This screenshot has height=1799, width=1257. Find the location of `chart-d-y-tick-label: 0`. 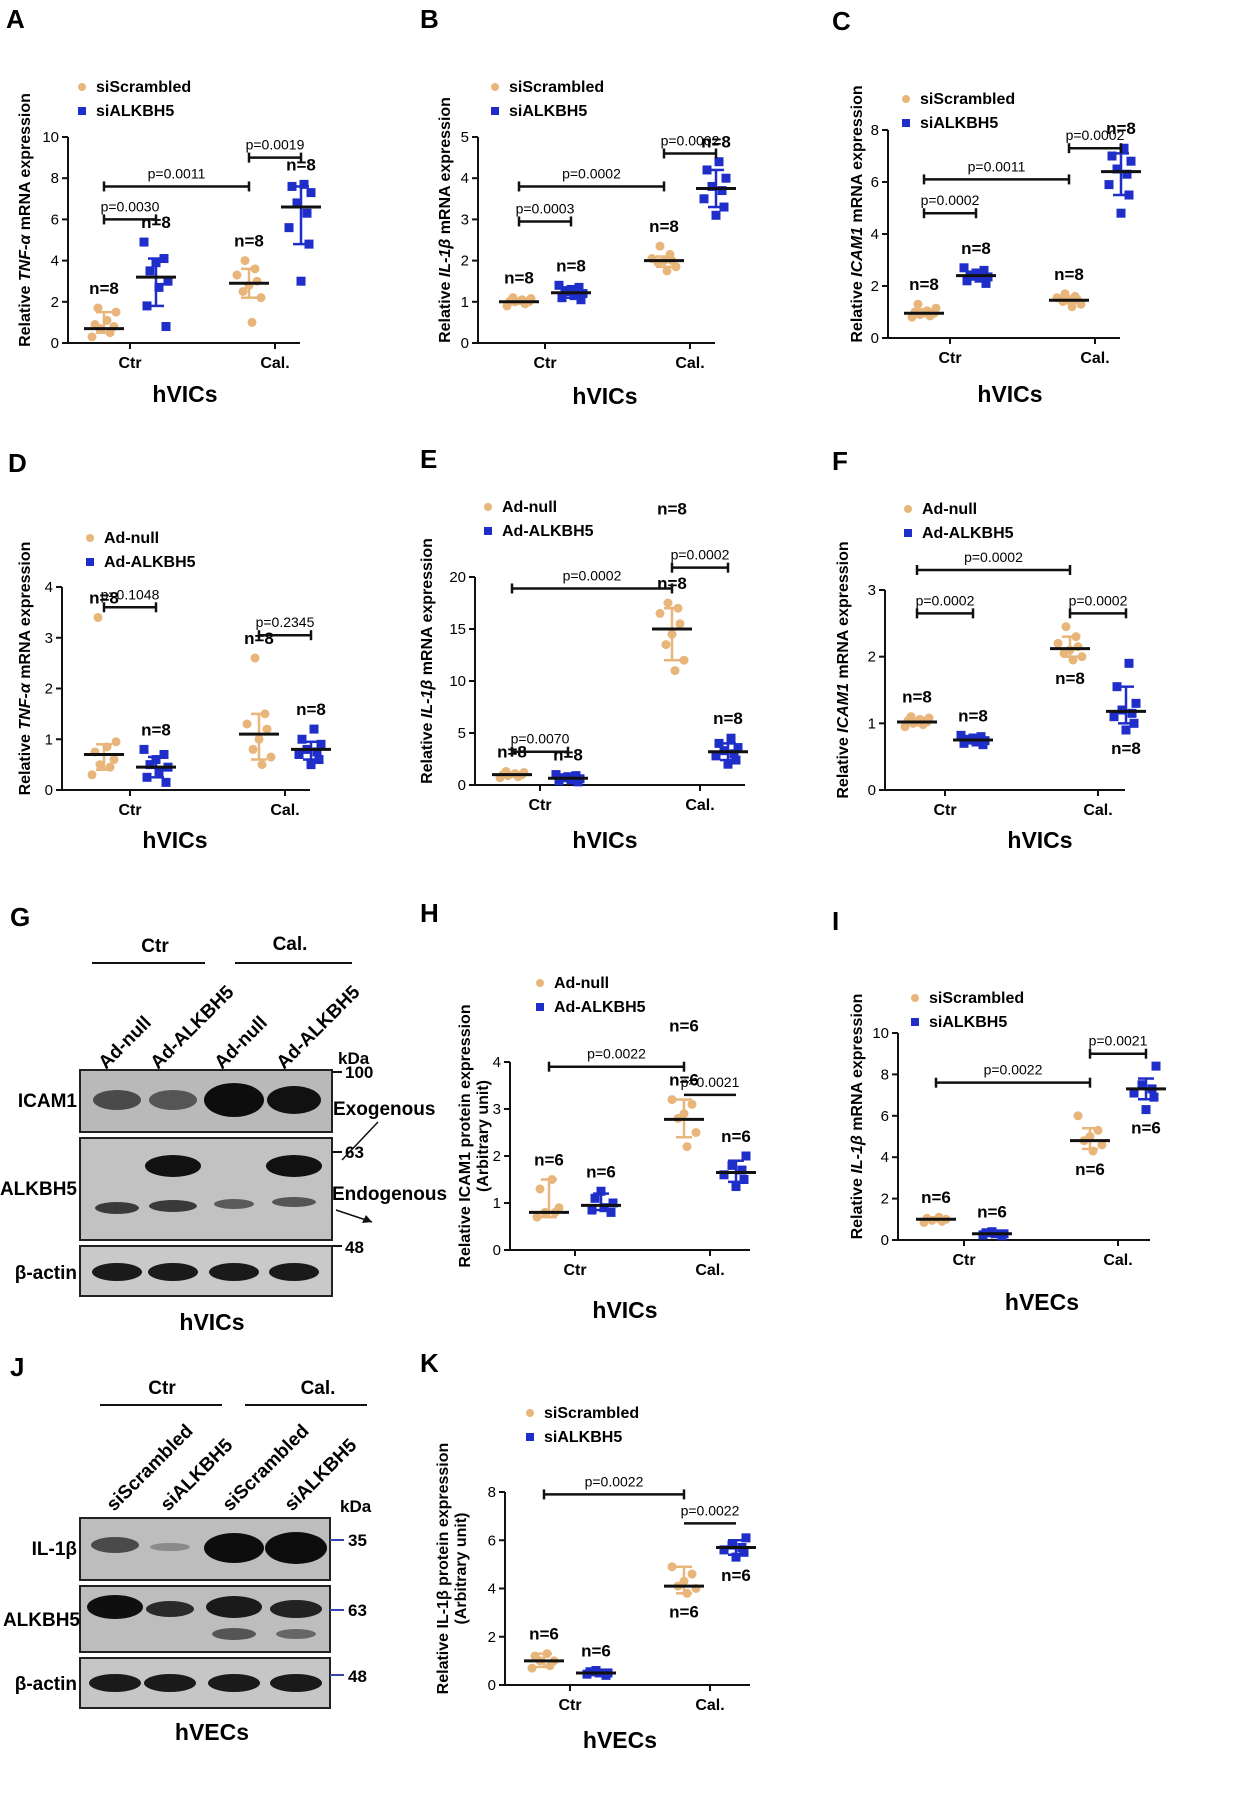

chart-d-y-tick-label: 0 is located at coordinates (49, 790).